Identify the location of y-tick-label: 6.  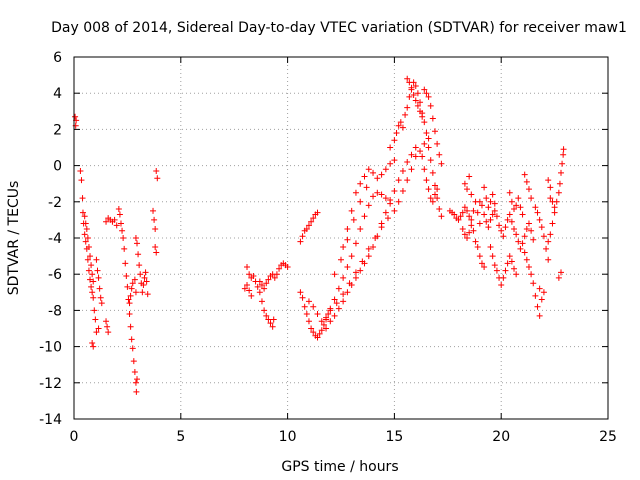
(57, 58).